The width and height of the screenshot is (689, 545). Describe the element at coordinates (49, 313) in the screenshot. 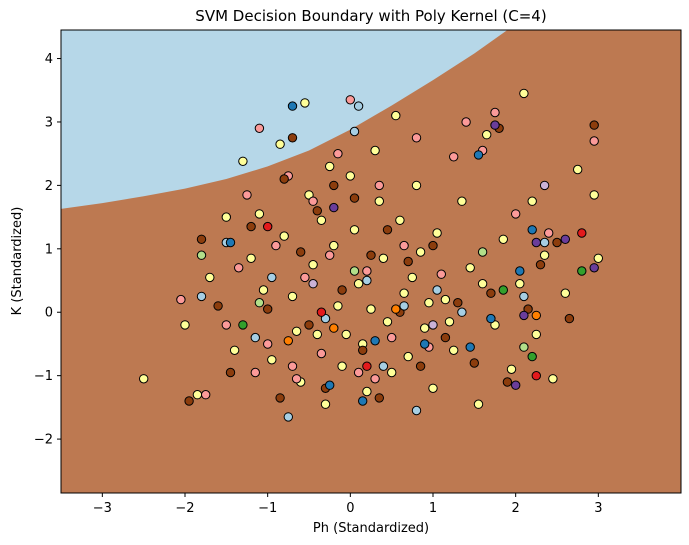

I see `y-tick-label: 0` at that location.